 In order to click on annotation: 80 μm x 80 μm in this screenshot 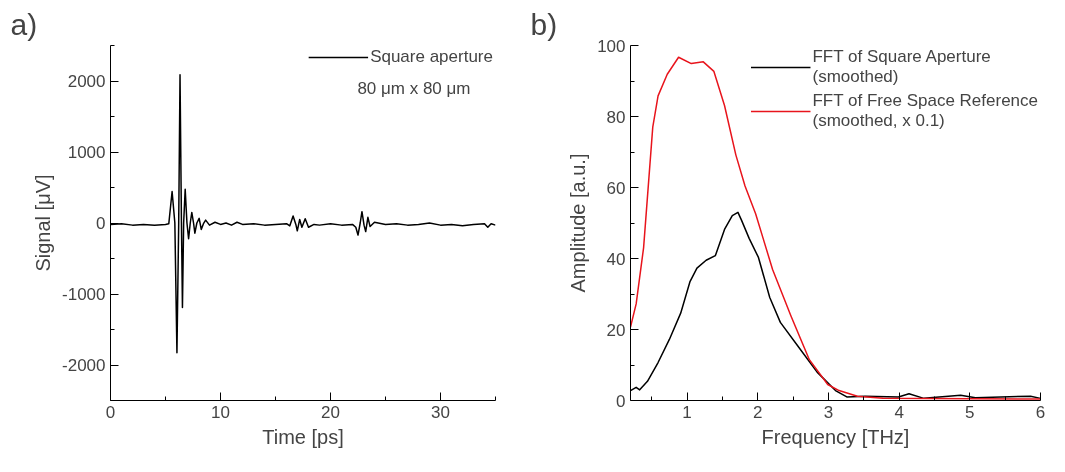, I will do `click(414, 88)`.